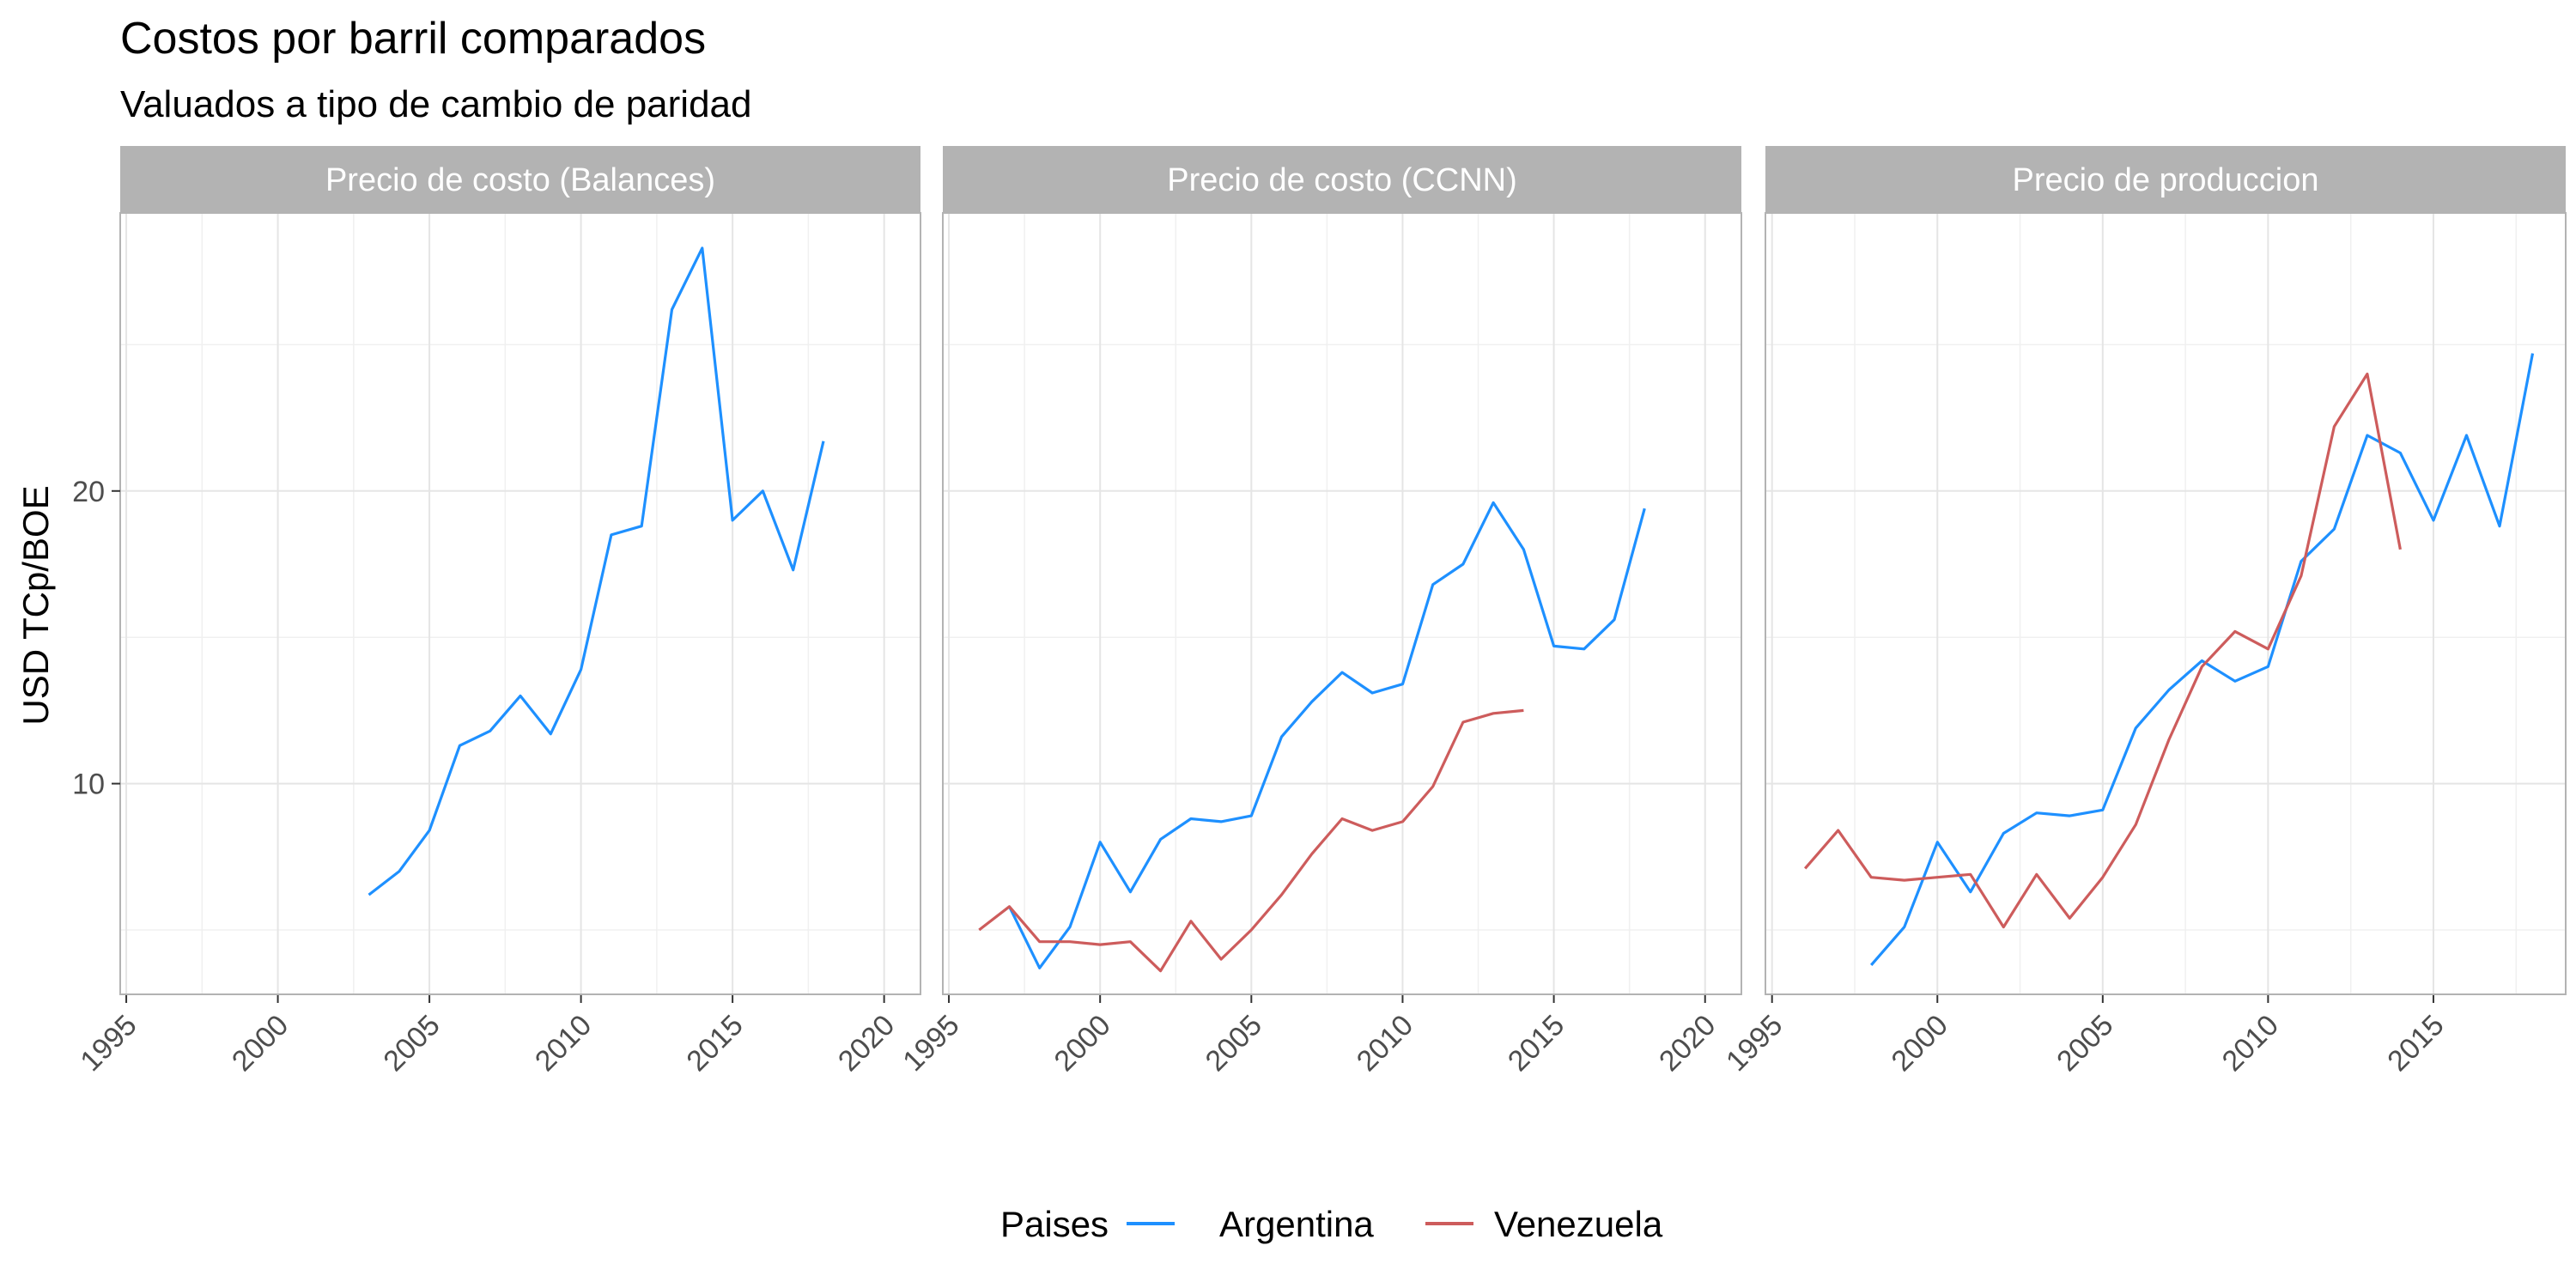 This screenshot has width=2576, height=1288. Describe the element at coordinates (413, 39) in the screenshot. I see `chart-title: Costos por barril comparados` at that location.